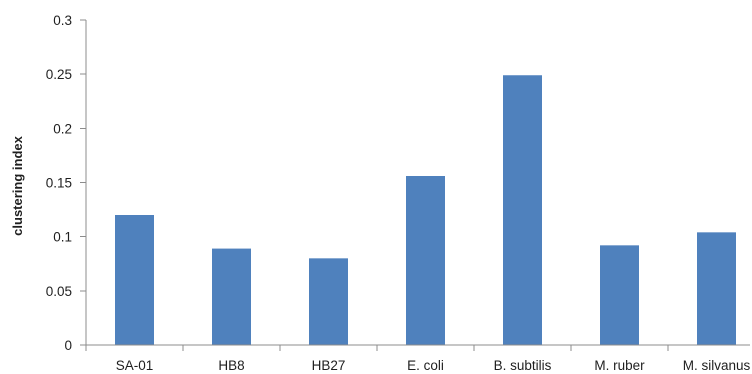 This screenshot has height=374, width=752. What do you see at coordinates (619, 295) in the screenshot?
I see `bar-m-ruber` at bounding box center [619, 295].